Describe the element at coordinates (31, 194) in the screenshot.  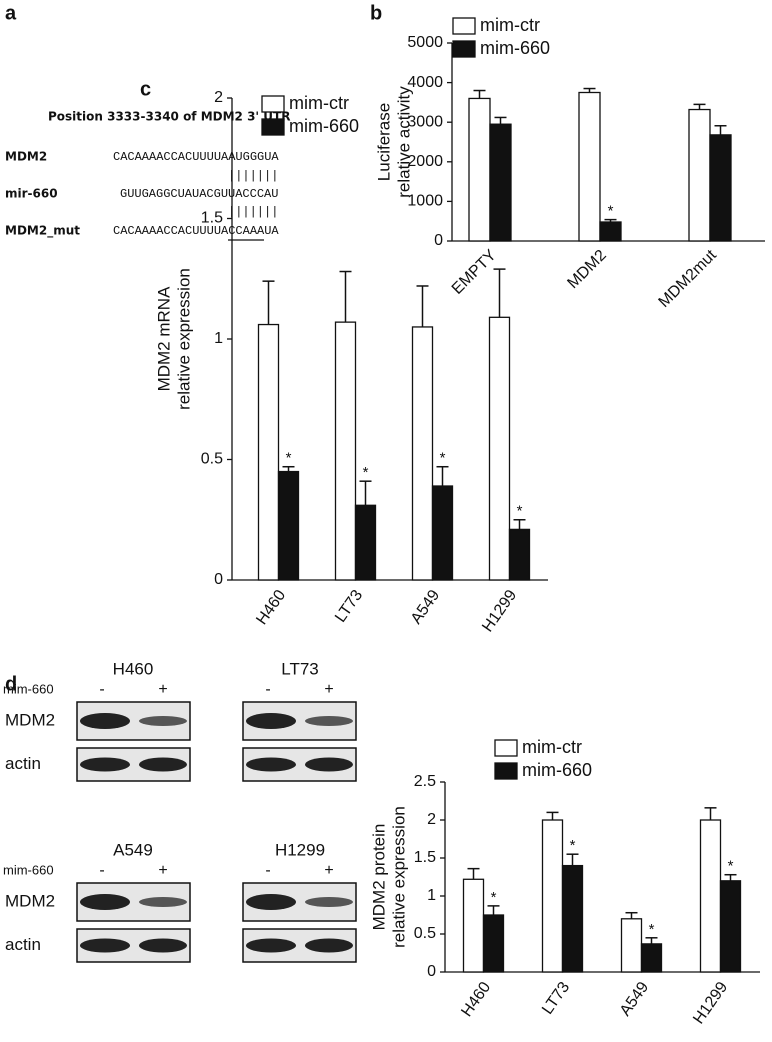
I see `row-name: mir-660` at that location.